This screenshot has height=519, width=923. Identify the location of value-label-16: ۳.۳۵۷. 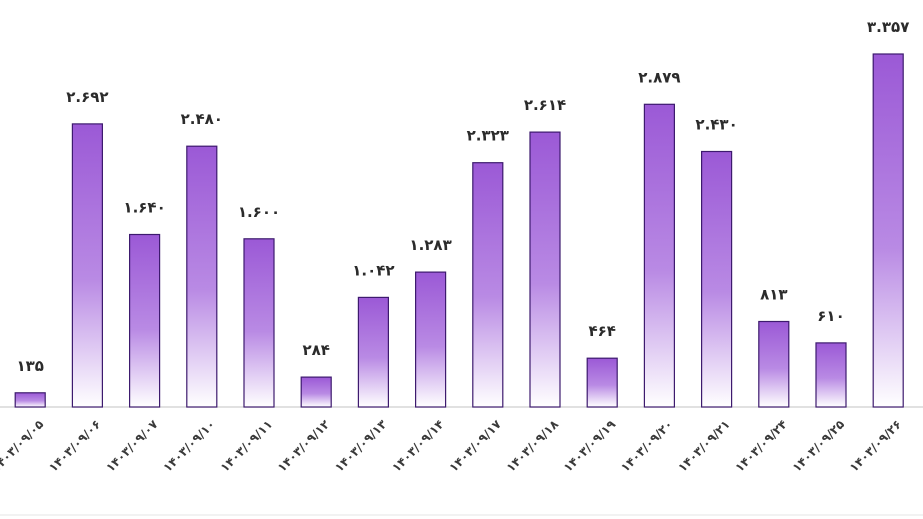
(888, 27).